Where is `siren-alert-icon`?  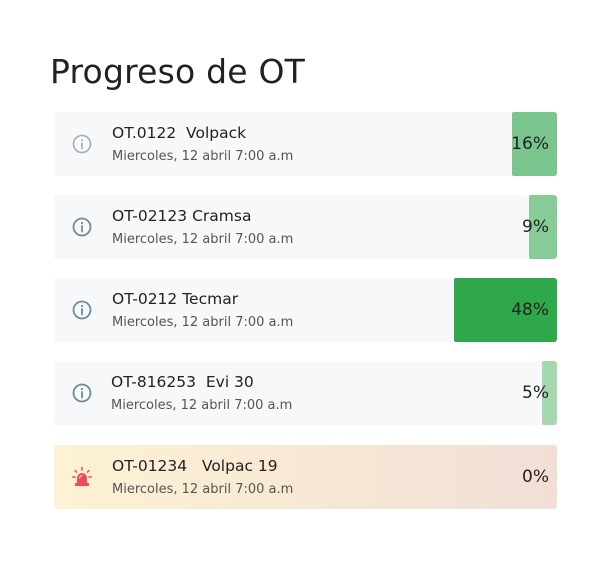
siren-alert-icon is located at coordinates (82, 476).